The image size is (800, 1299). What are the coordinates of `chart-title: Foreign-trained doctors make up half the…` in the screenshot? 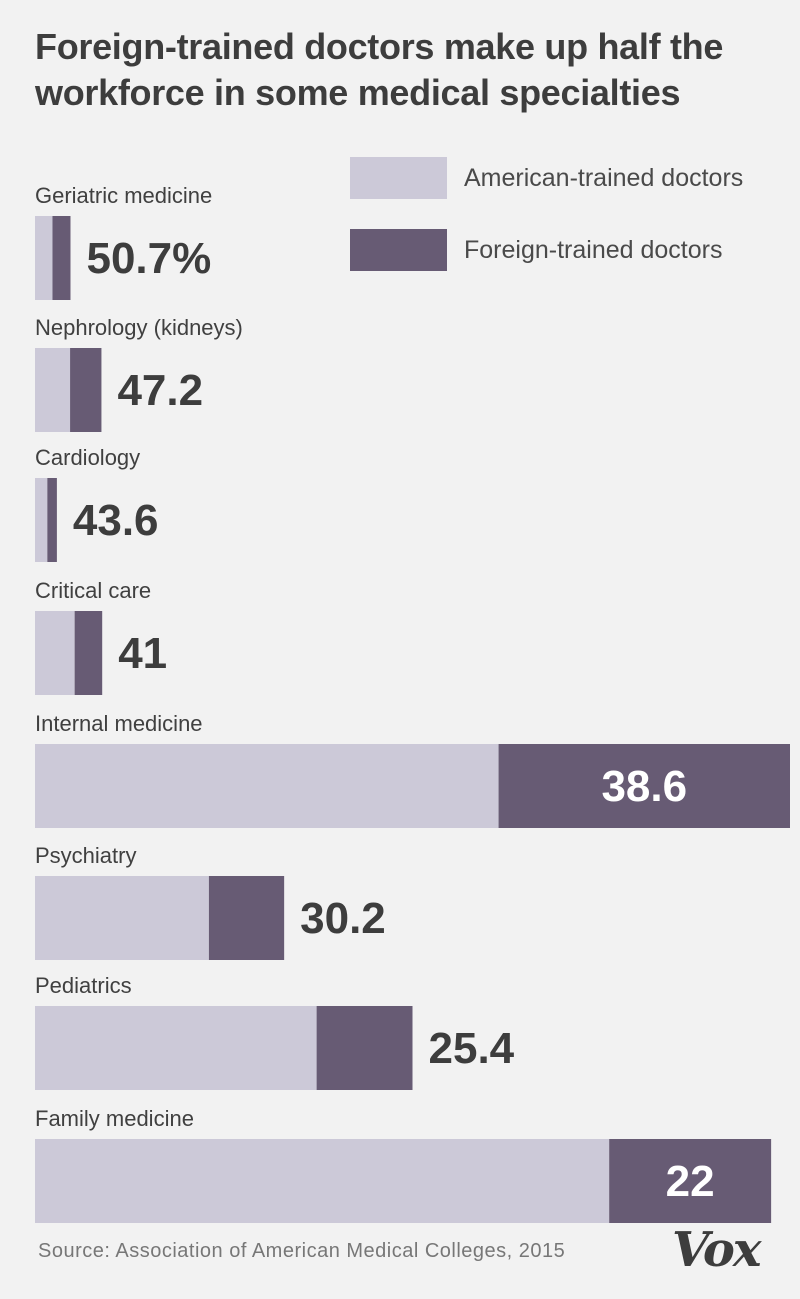 It's located at (379, 69).